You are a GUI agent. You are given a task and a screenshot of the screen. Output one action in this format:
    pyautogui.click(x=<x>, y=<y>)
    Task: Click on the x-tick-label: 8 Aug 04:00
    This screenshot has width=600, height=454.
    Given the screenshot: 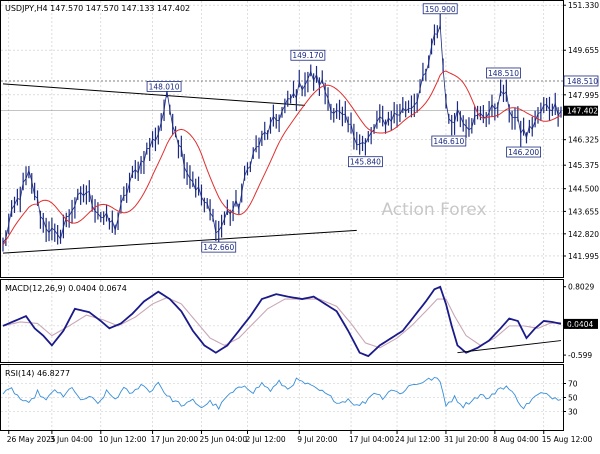 What is the action you would take?
    pyautogui.click(x=516, y=439)
    